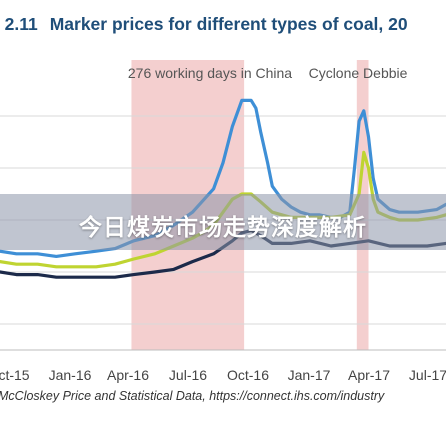 This screenshot has height=446, width=446. Describe the element at coordinates (128, 375) in the screenshot. I see `x-tick-label-3: Apr-16` at that location.